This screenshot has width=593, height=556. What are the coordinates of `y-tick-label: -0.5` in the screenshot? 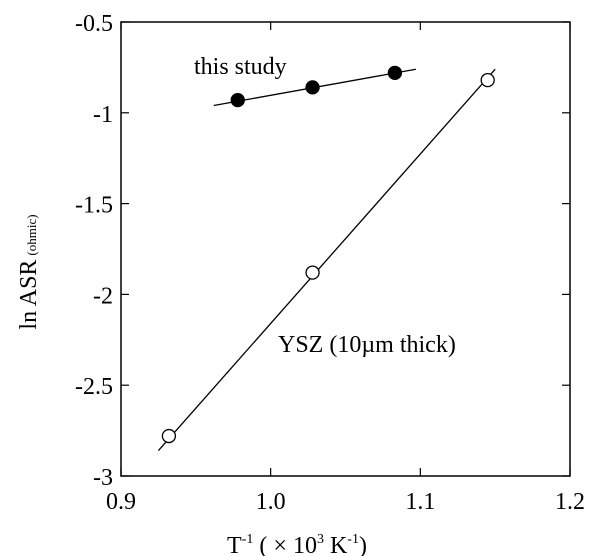 It's located at (94, 24).